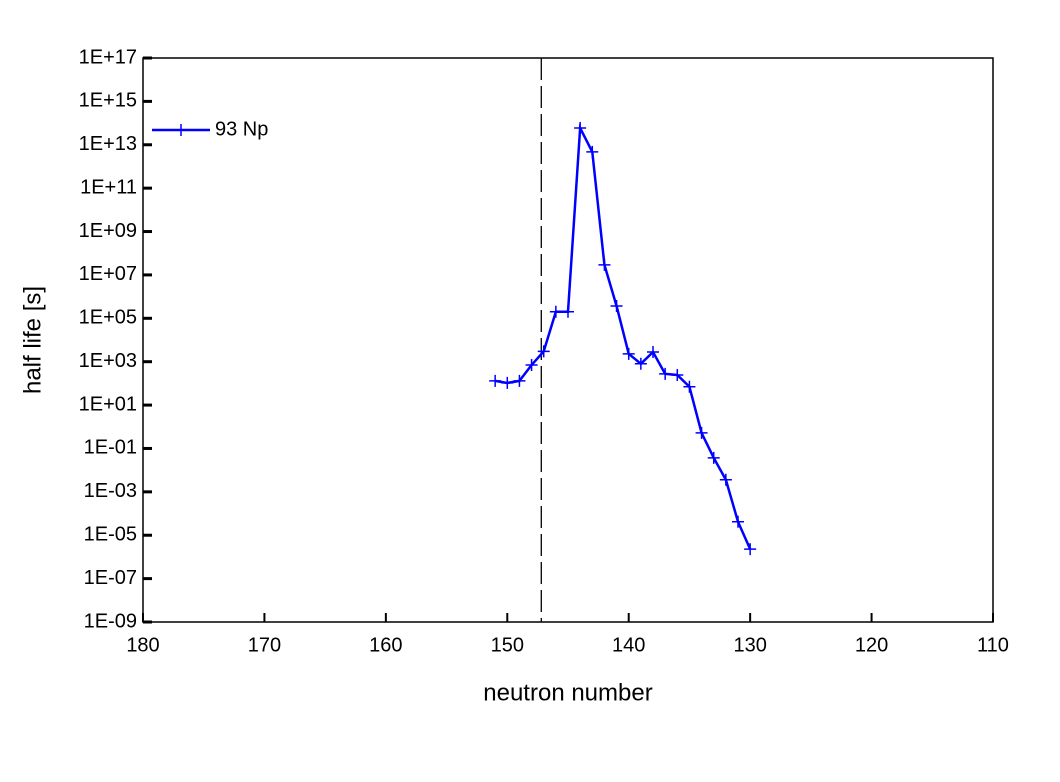 This screenshot has width=1060, height=782. Describe the element at coordinates (749, 645) in the screenshot. I see `x-tick-label: 130` at that location.